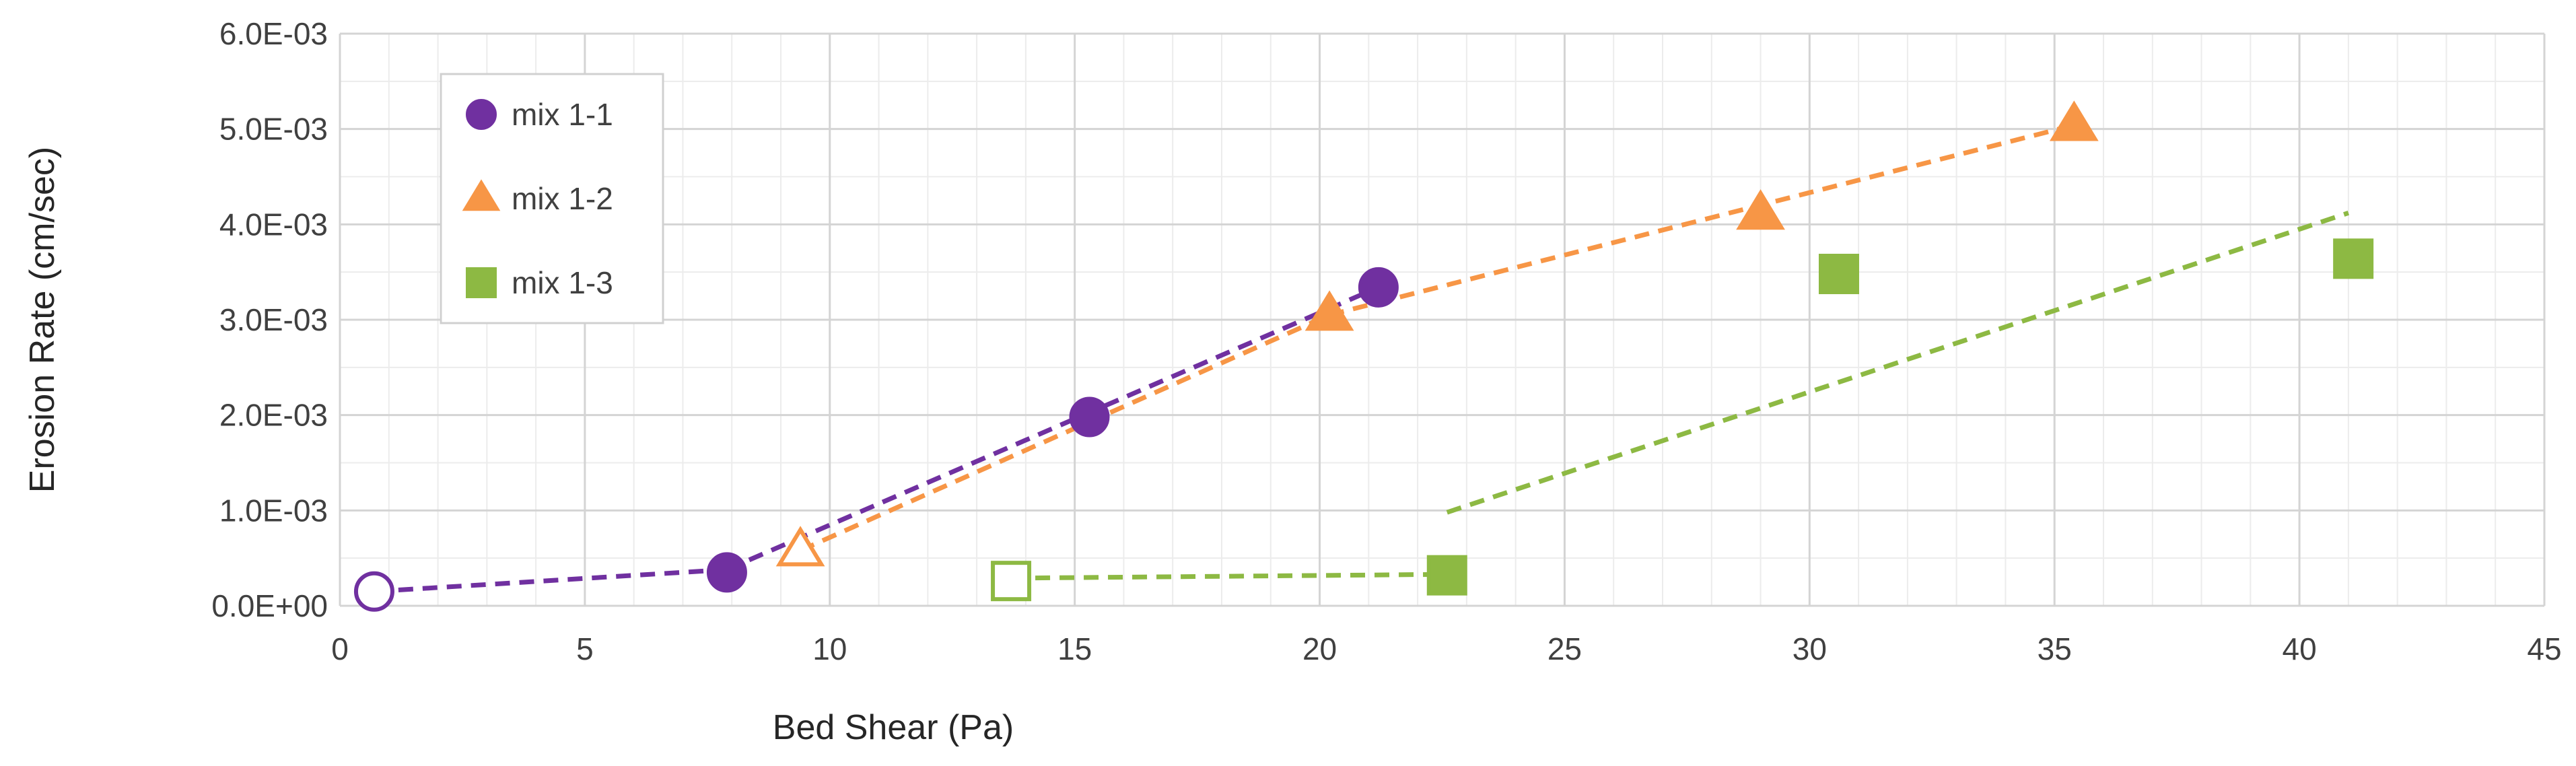 The image size is (2576, 766). I want to click on x-axis-title: Bed Shear (Pa), so click(893, 728).